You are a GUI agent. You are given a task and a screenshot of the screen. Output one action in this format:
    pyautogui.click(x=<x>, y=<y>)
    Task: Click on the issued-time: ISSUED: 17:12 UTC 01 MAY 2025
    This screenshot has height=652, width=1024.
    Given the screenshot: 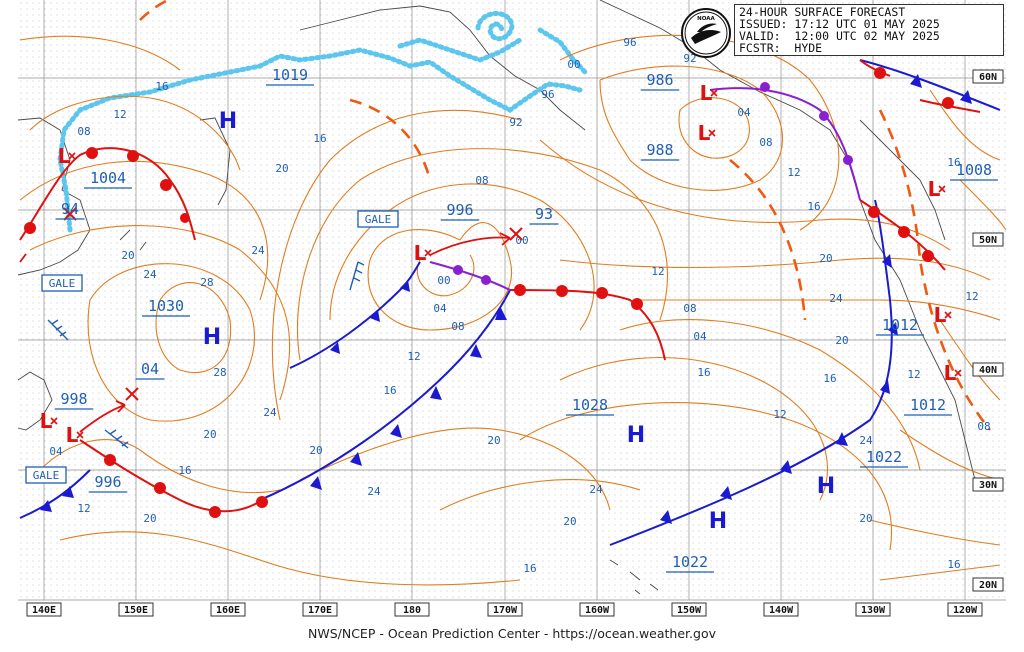 What is the action you would take?
    pyautogui.click(x=839, y=24)
    